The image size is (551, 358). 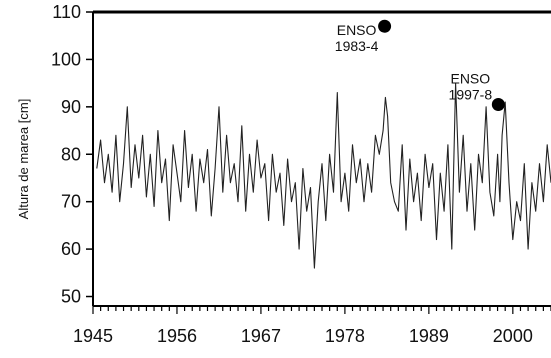 What do you see at coordinates (513, 336) in the screenshot?
I see `x-tick-label: 2000` at bounding box center [513, 336].